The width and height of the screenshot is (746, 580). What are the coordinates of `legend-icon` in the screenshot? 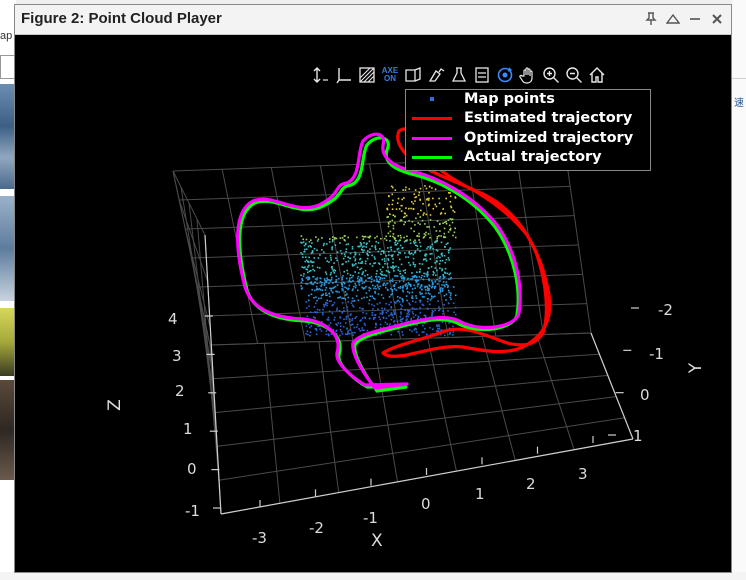 It's located at (459, 75).